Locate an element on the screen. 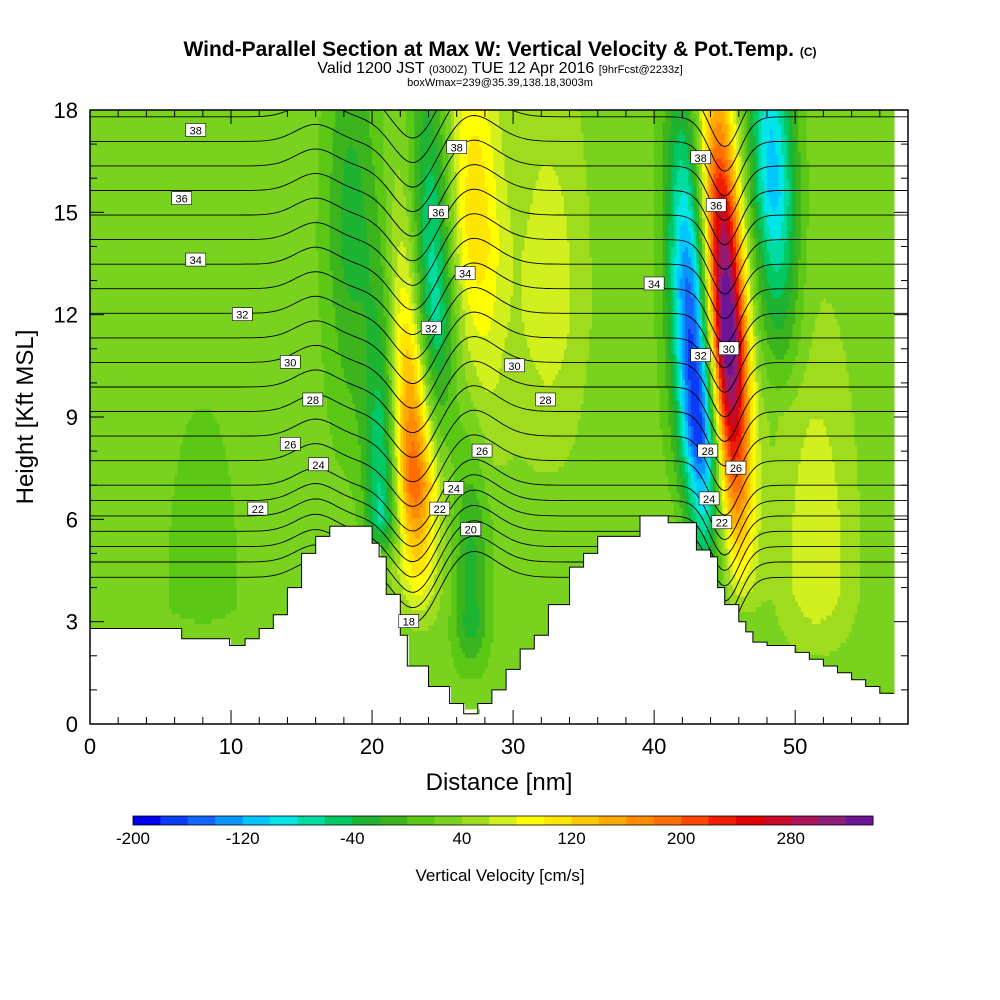  box-info: boxWmax=239@35.39,138.18,3003m is located at coordinates (500, 83).